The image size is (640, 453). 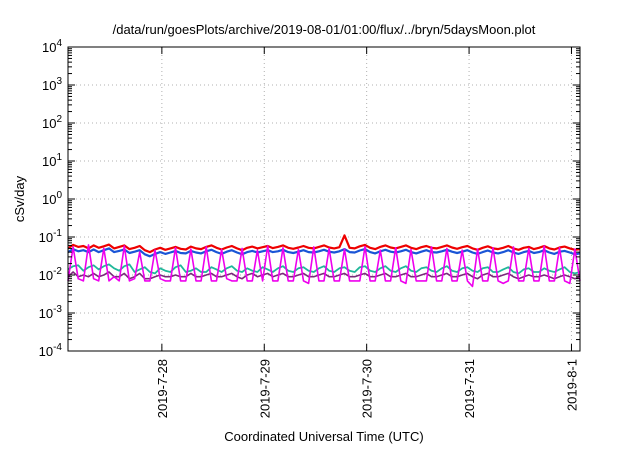 I want to click on x-tick-label: 2019-8-1, so click(x=571, y=385).